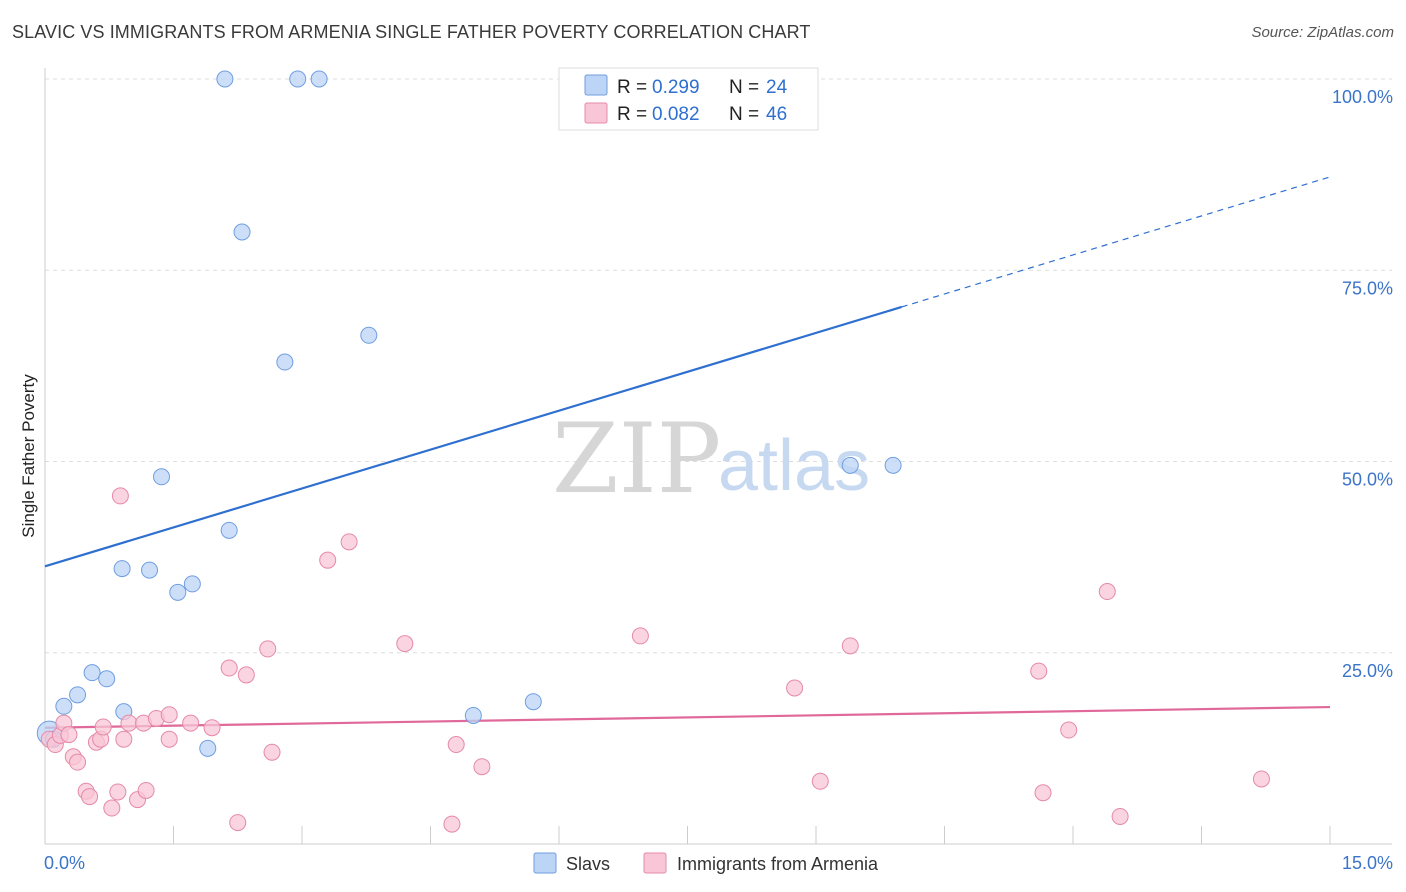  What do you see at coordinates (688, 99) in the screenshot?
I see `legend: R = 0.299 N = 24 R = 0.082 N = 46` at bounding box center [688, 99].